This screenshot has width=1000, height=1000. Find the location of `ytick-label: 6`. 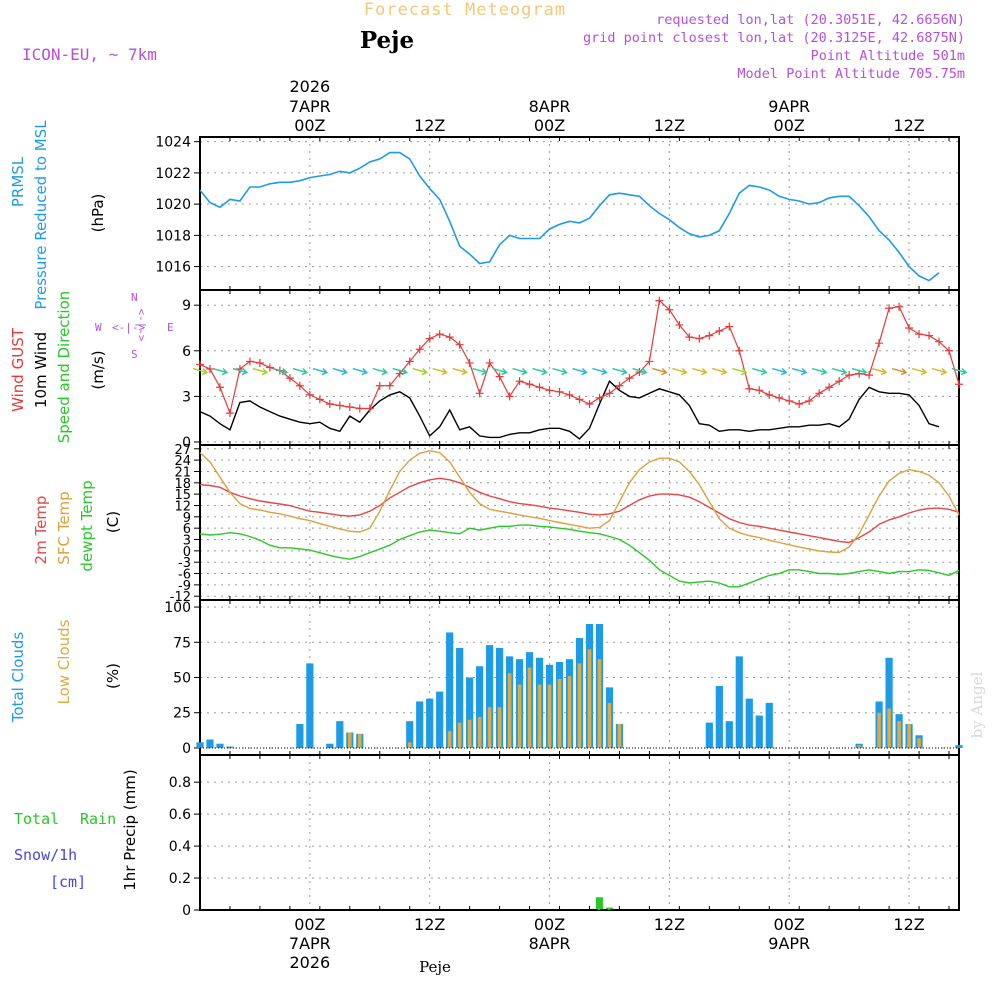

ytick-label: 6 is located at coordinates (187, 529).